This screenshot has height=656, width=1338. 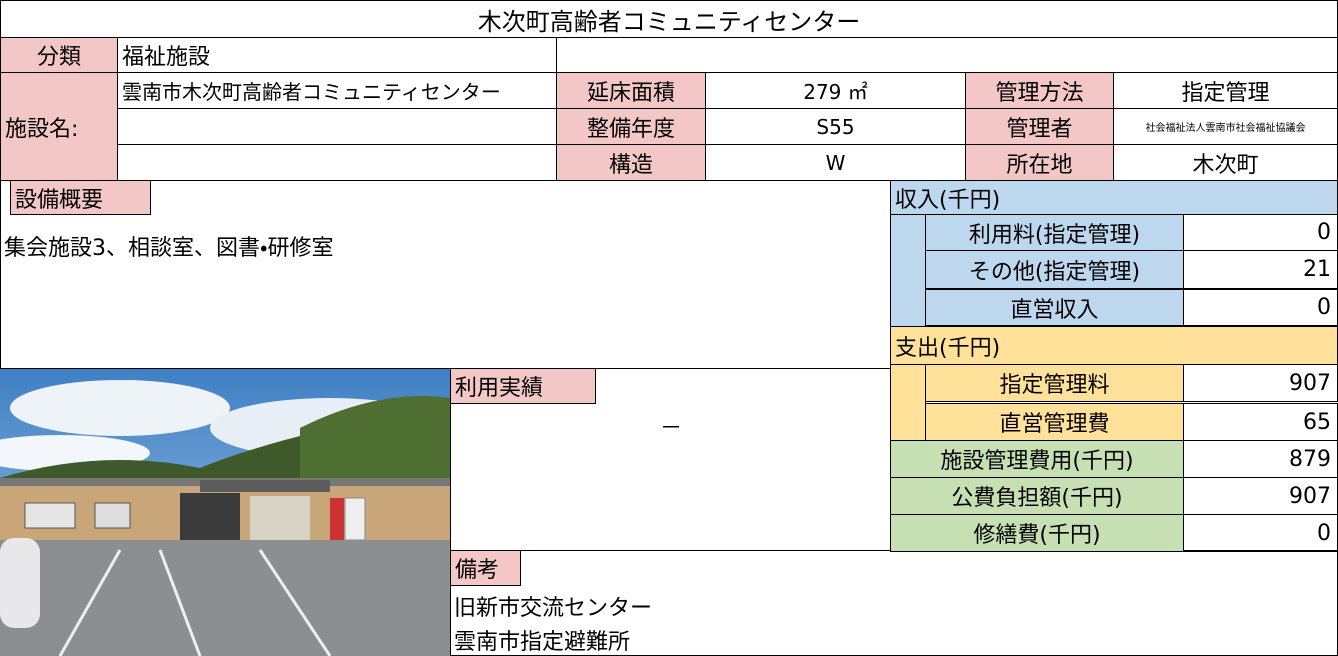 What do you see at coordinates (1225, 126) in the screenshot?
I see `value-cell: 社会福祉法人雲南市社会福祉協議会` at bounding box center [1225, 126].